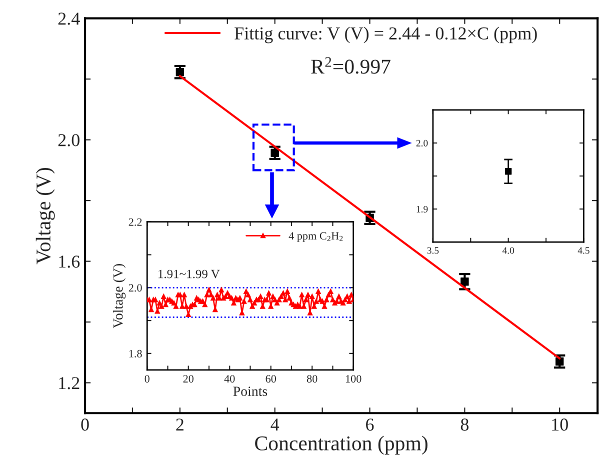  Describe the element at coordinates (180, 424) in the screenshot. I see `x-tick-label: 2` at that location.